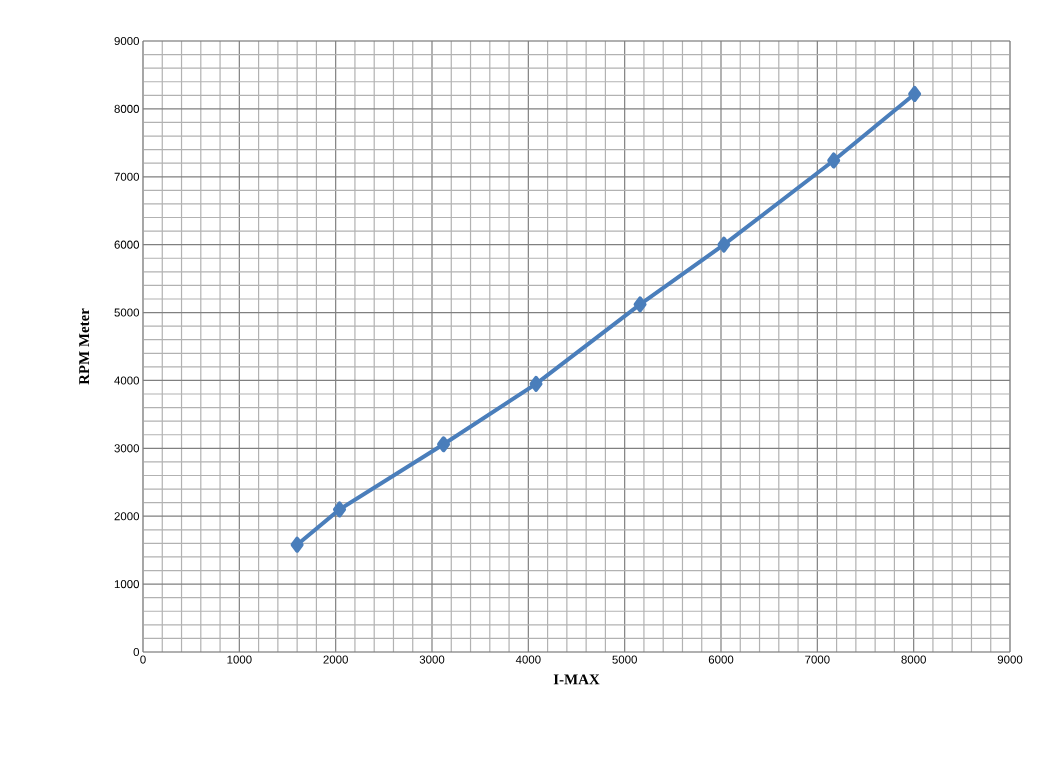 This screenshot has width=1045, height=757. Describe the element at coordinates (127, 312) in the screenshot. I see `y-tick-label: 5000` at that location.